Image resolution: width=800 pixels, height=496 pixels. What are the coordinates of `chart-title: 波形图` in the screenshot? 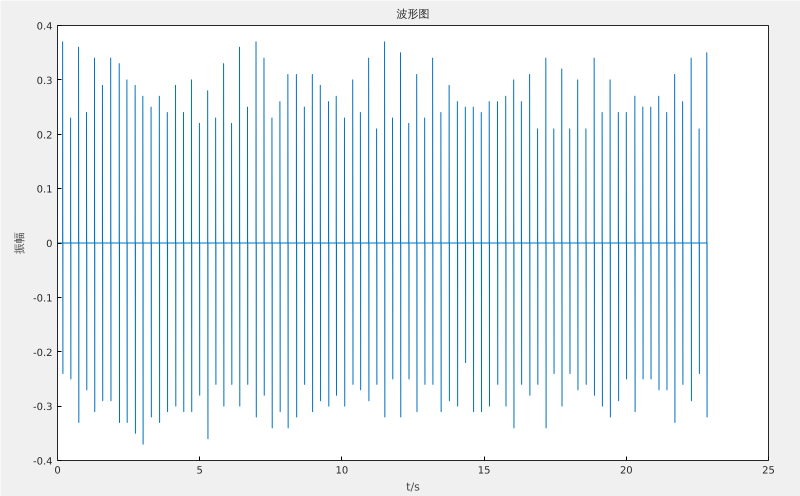 It's located at (413, 14).